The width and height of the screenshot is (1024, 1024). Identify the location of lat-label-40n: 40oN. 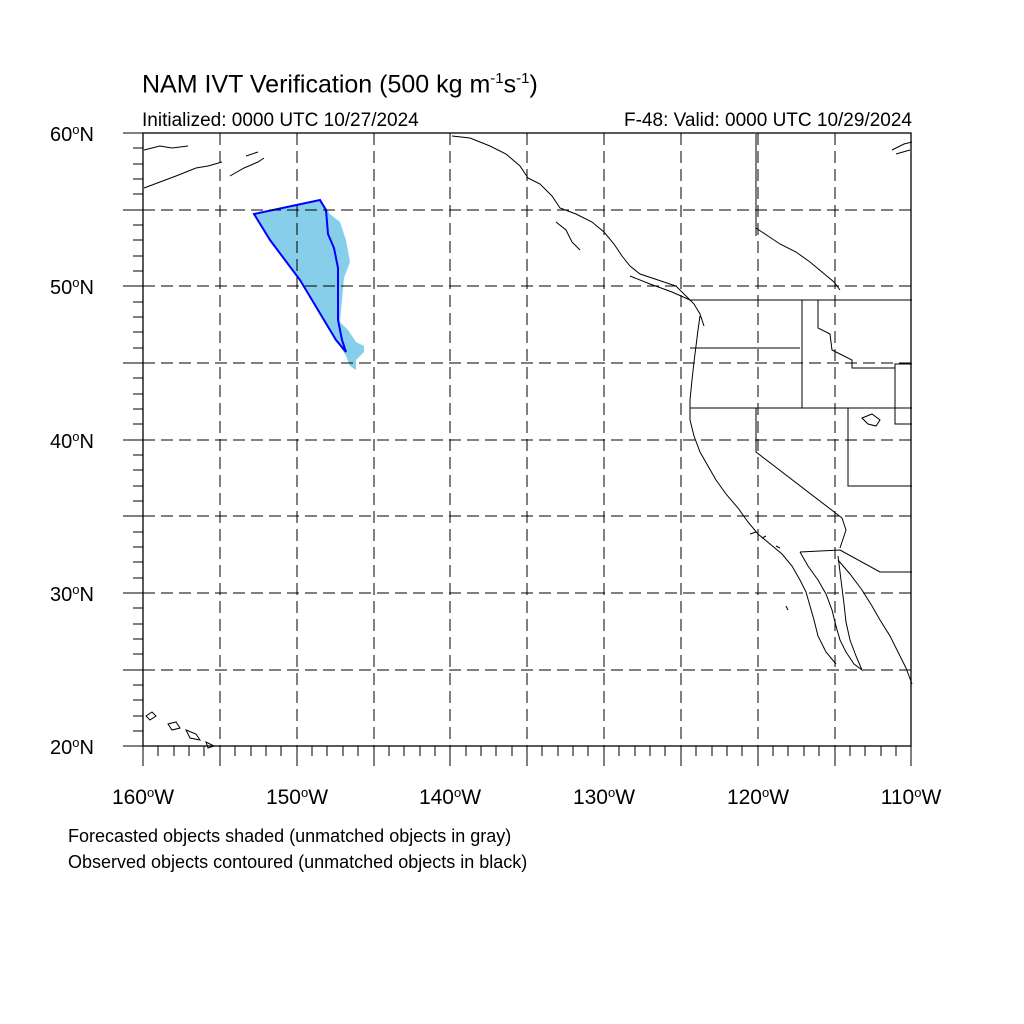
(72, 441).